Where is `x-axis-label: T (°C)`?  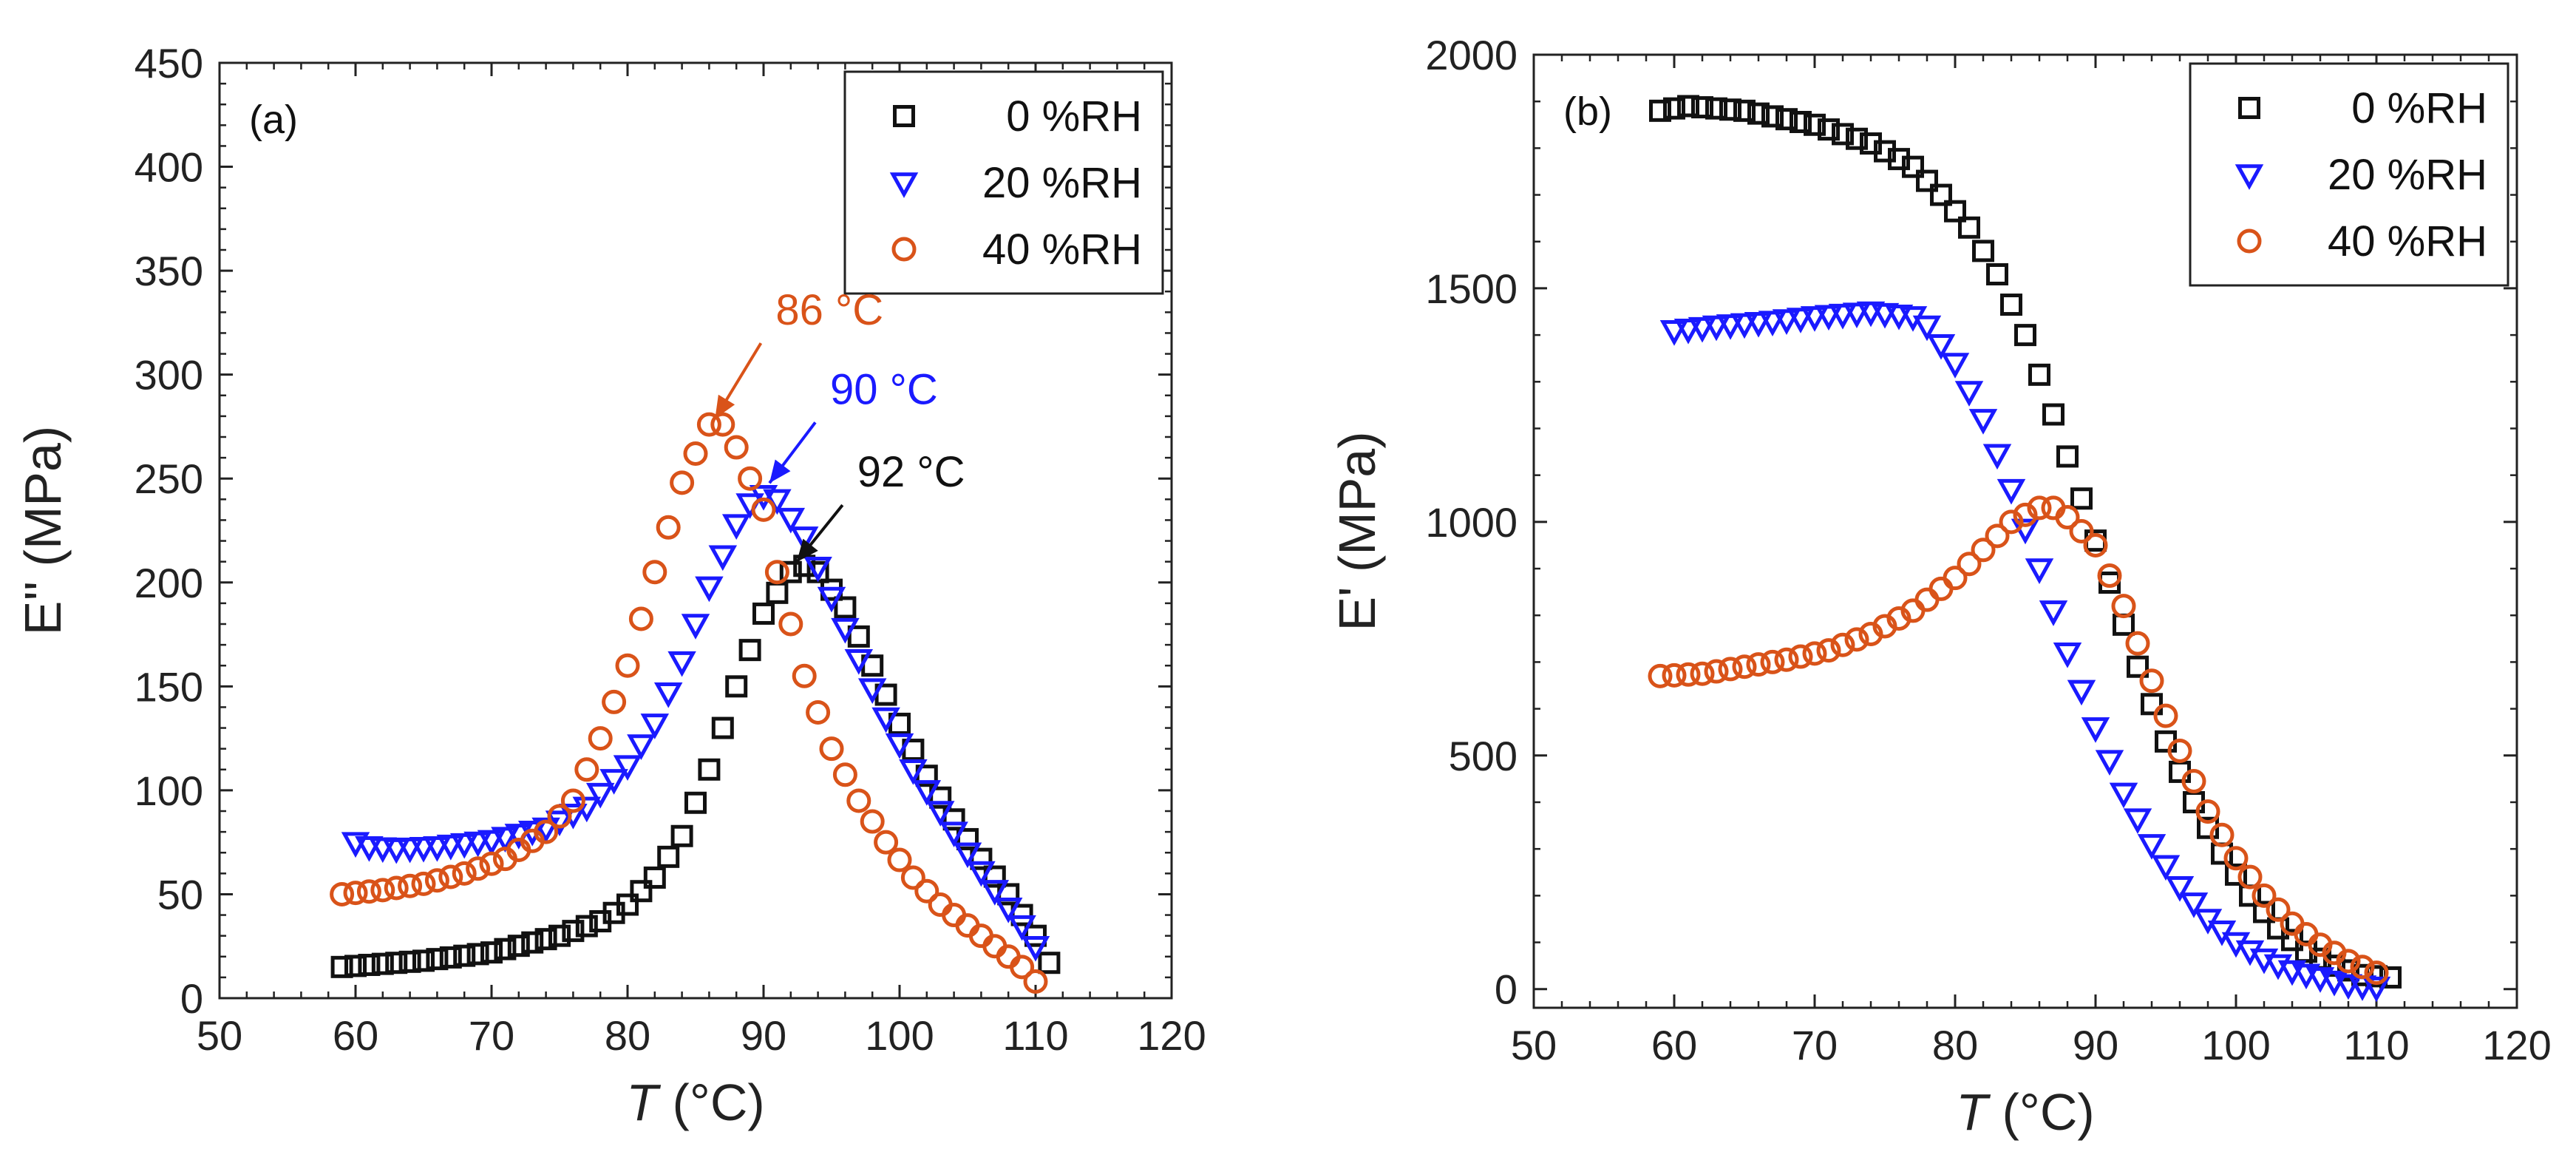 x-axis-label: T (°C) is located at coordinates (2025, 1112).